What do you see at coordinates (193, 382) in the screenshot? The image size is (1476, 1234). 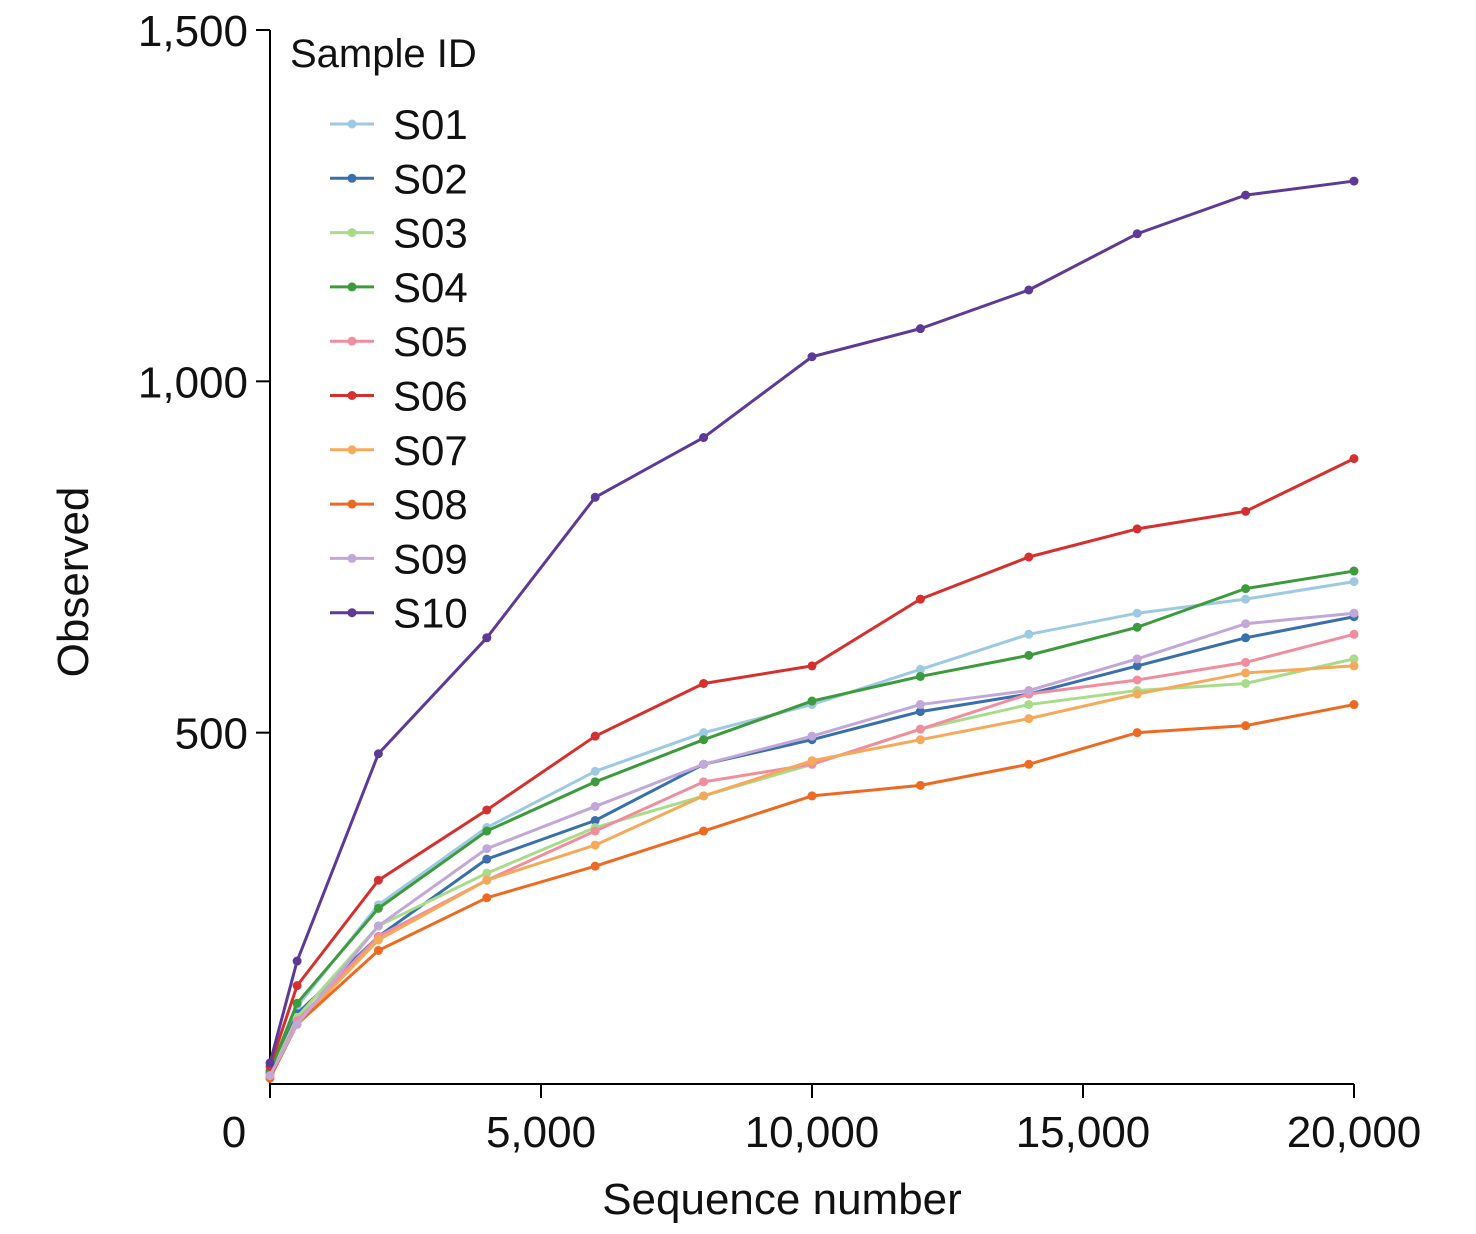 I see `y-tick-label: 1,000` at bounding box center [193, 382].